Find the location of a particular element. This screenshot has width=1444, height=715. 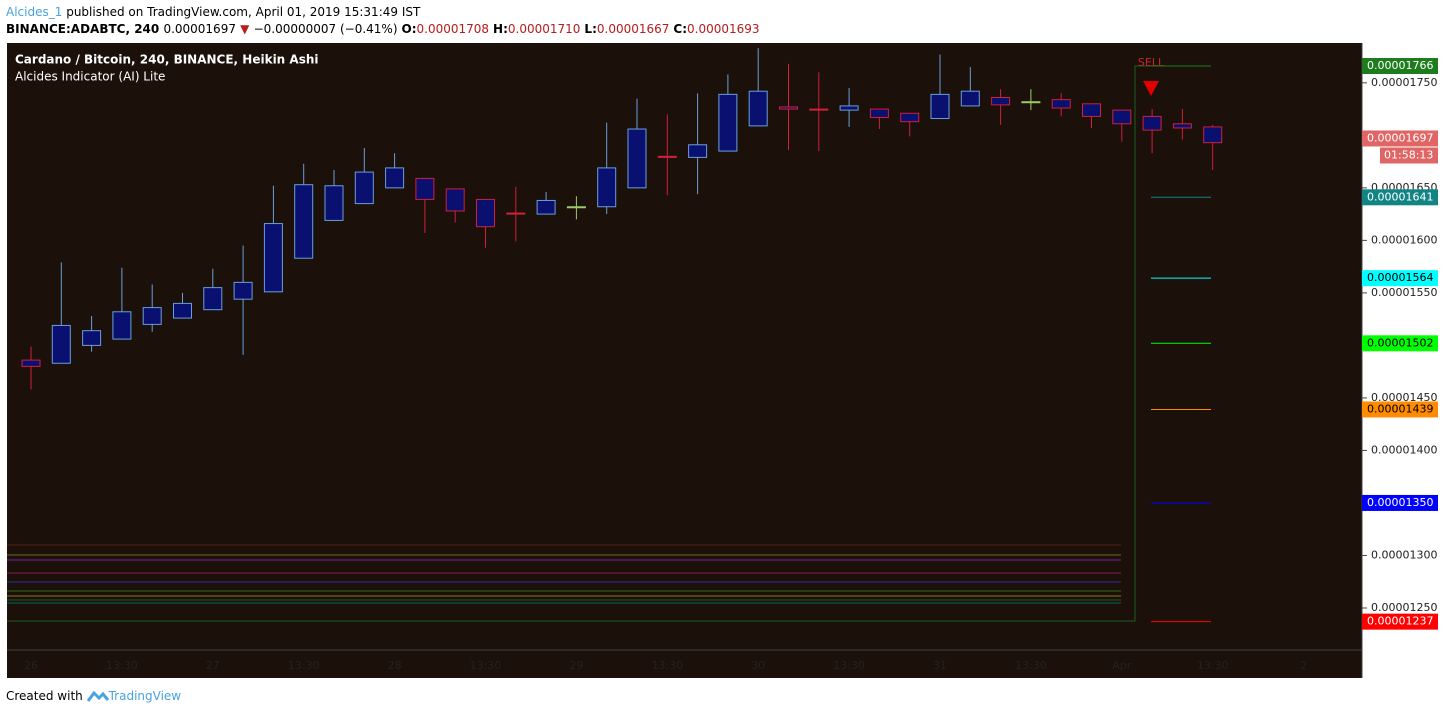

y-tick-label: 0.00001450 is located at coordinates (1404, 397).